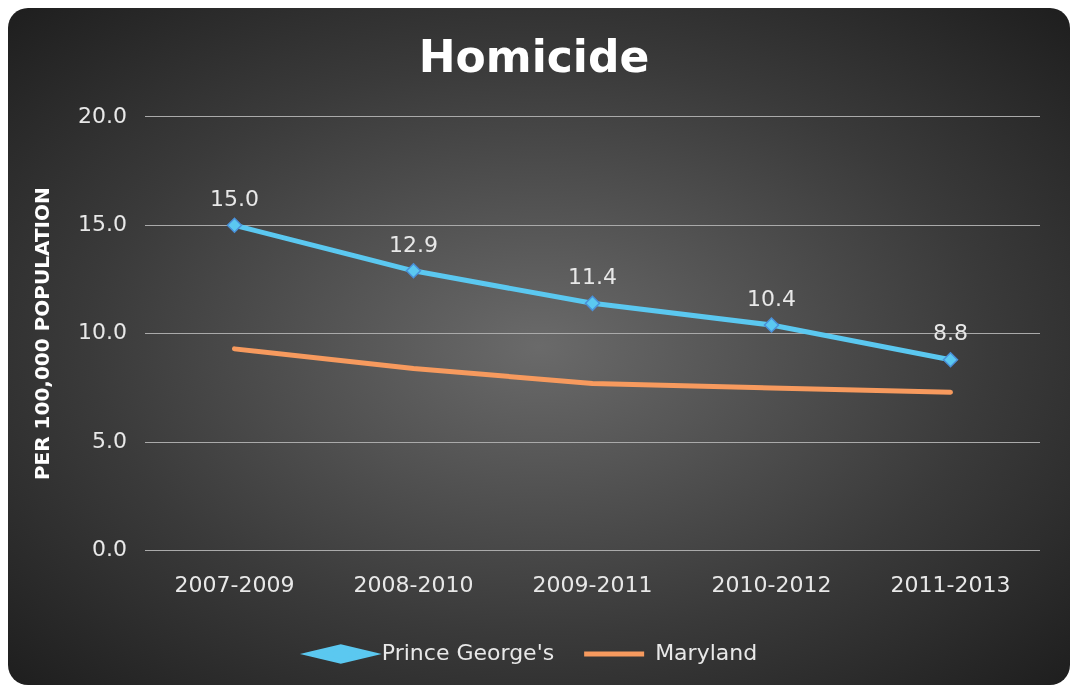  I want to click on x-tick-label: 2010-2012, so click(771, 584).